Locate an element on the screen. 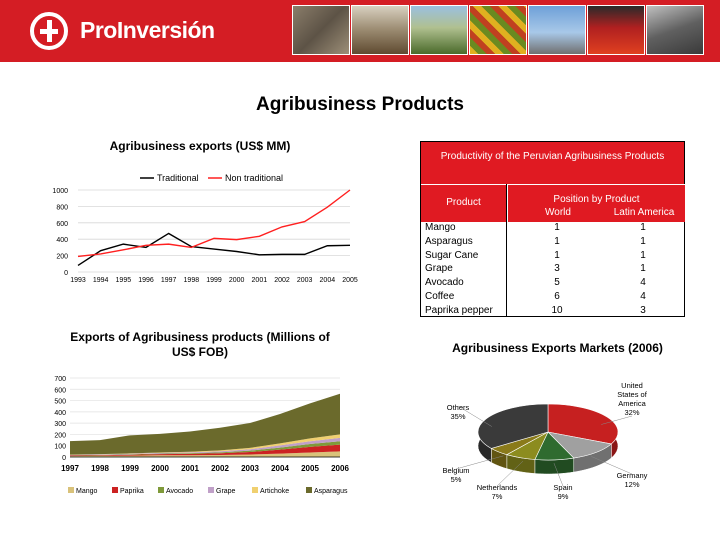 The height and width of the screenshot is (540, 720). proinversion-logo-icon is located at coordinates (49, 31).